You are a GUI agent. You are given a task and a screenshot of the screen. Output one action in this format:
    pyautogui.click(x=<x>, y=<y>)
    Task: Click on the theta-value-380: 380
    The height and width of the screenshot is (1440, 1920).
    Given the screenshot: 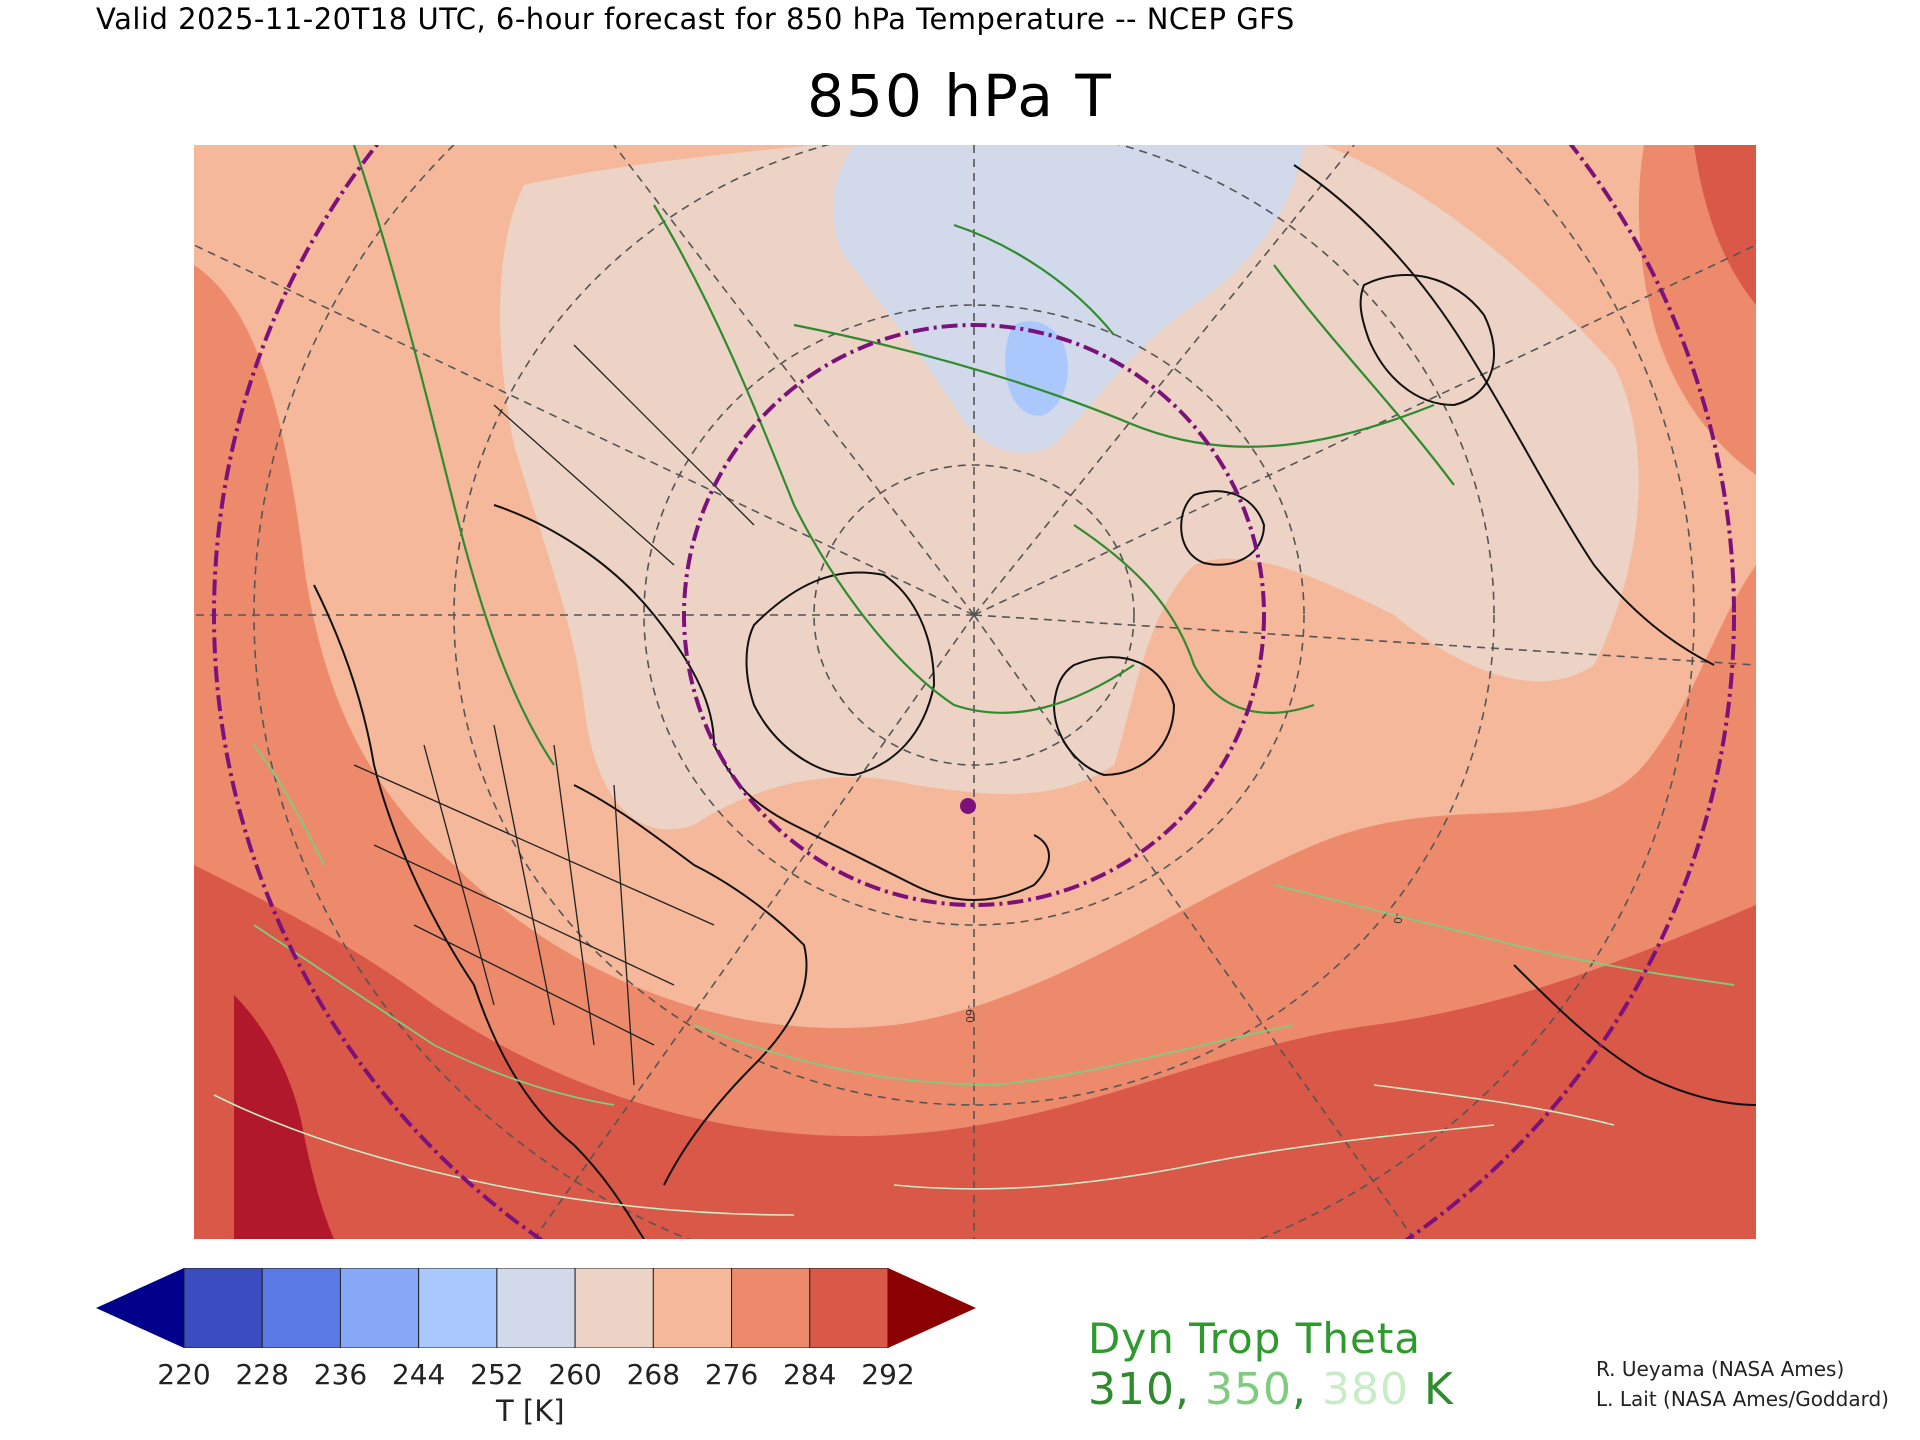 What is the action you would take?
    pyautogui.click(x=1365, y=1389)
    